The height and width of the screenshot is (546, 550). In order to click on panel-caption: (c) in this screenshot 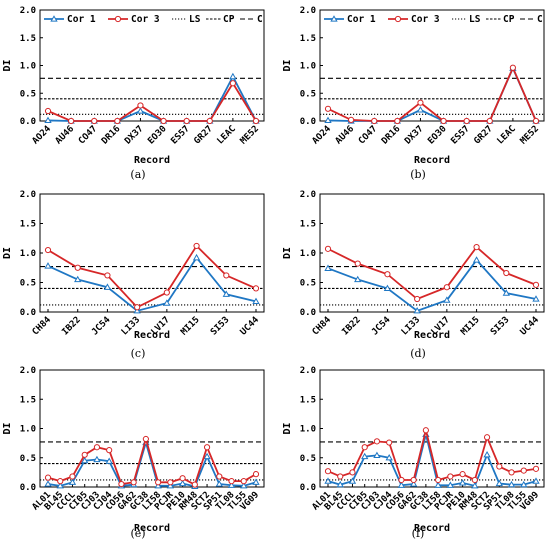, I will do `click(138, 353)`.